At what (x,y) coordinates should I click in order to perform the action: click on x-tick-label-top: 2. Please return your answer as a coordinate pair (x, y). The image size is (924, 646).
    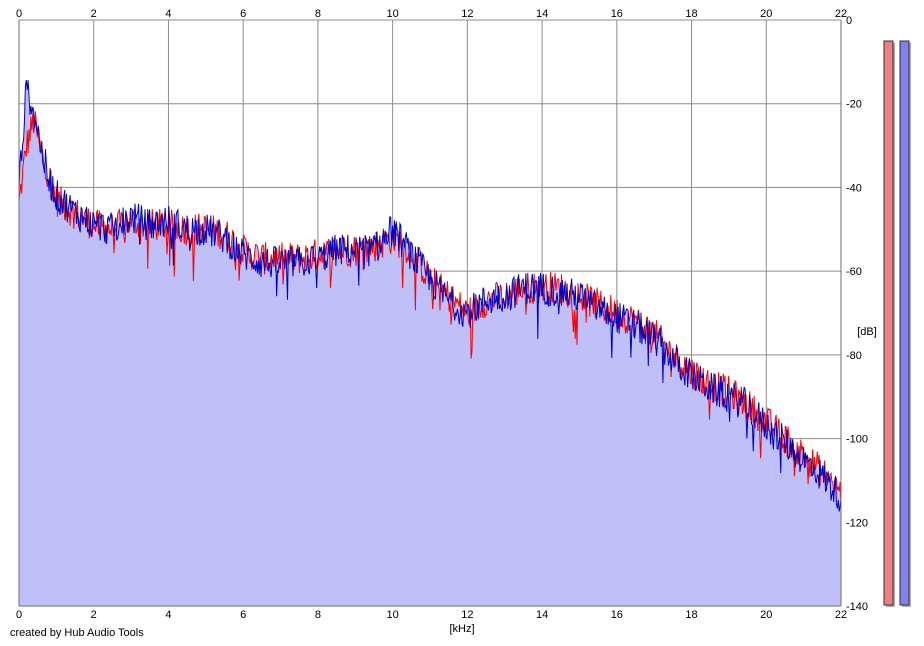
    Looking at the image, I should click on (94, 14).